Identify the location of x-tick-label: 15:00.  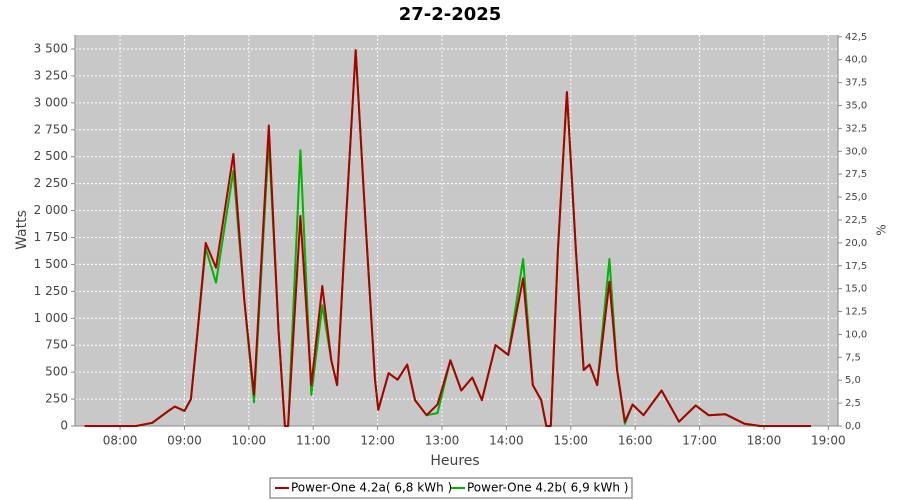
(570, 441).